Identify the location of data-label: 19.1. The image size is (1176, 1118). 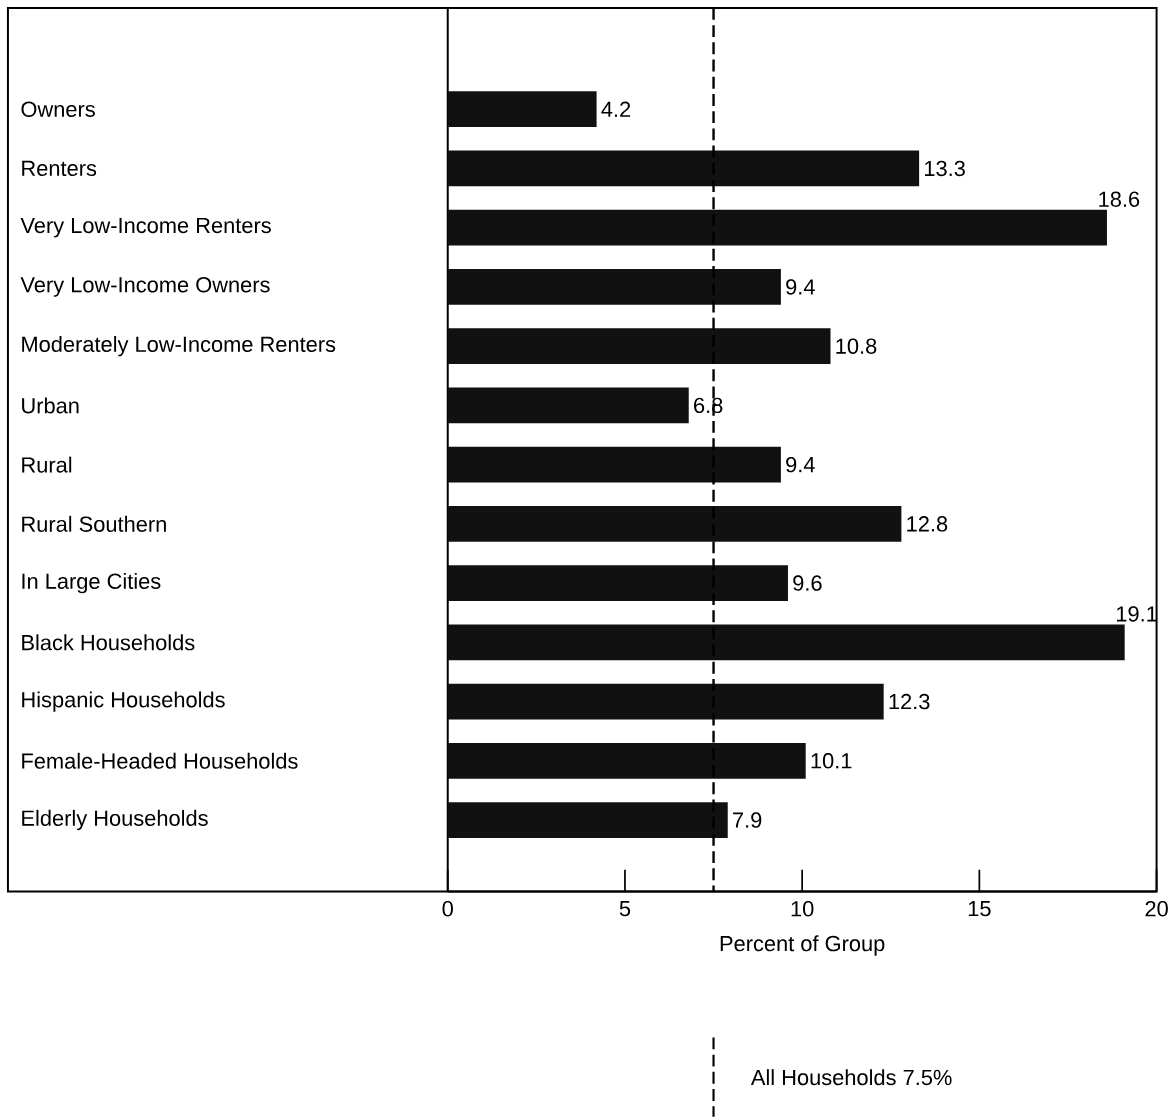
(1137, 614).